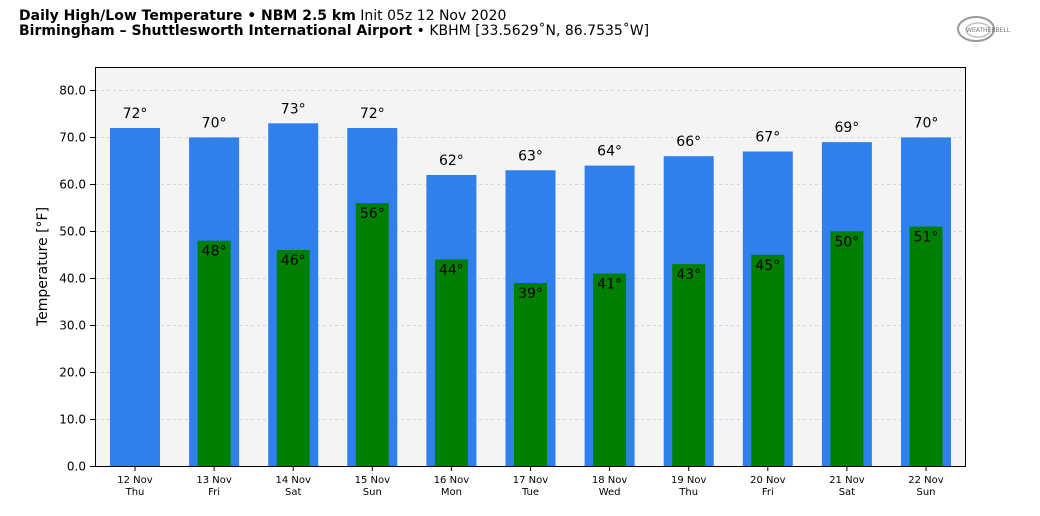 The width and height of the screenshot is (1040, 516). I want to click on y-axis: 0.0 10.0 20.0 30.0 40.0 50.0 60.0 70.0 80.0, so click(77, 279).